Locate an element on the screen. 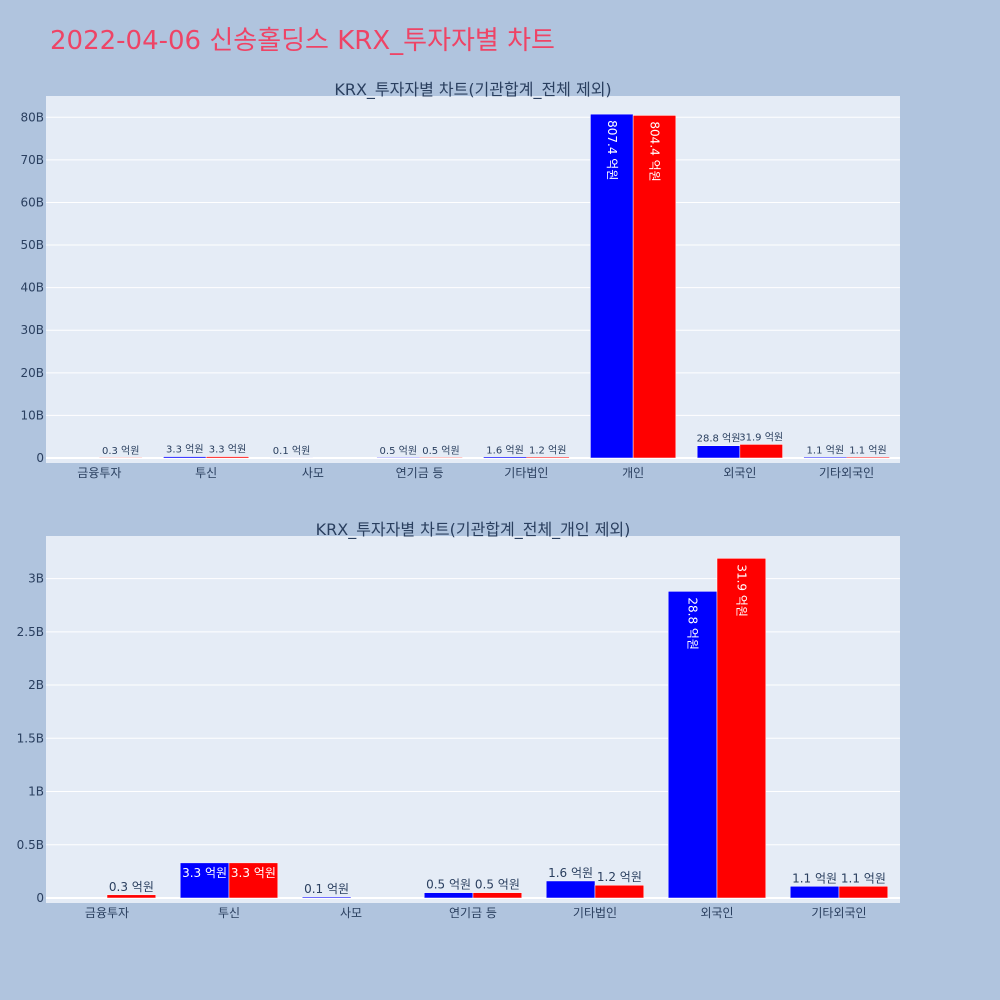  y-tick-label: 40B is located at coordinates (32, 288).